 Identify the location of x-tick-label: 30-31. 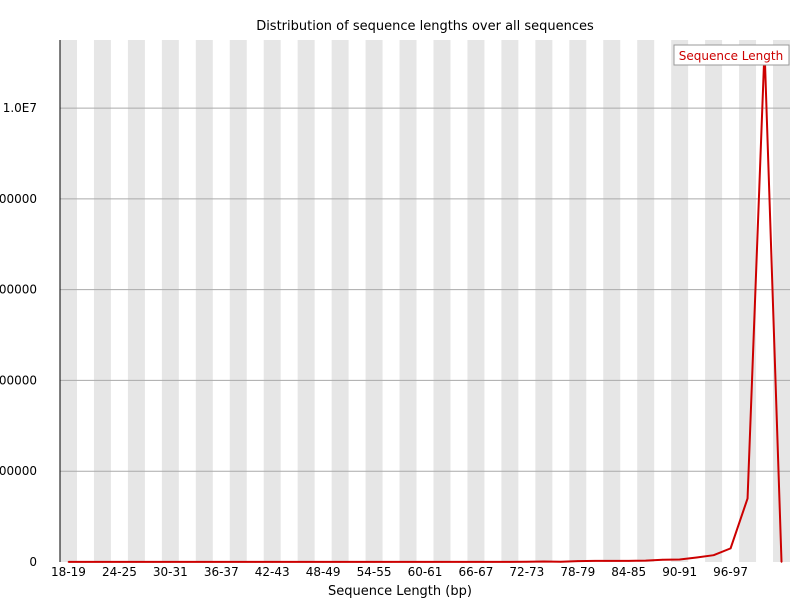
(170, 572).